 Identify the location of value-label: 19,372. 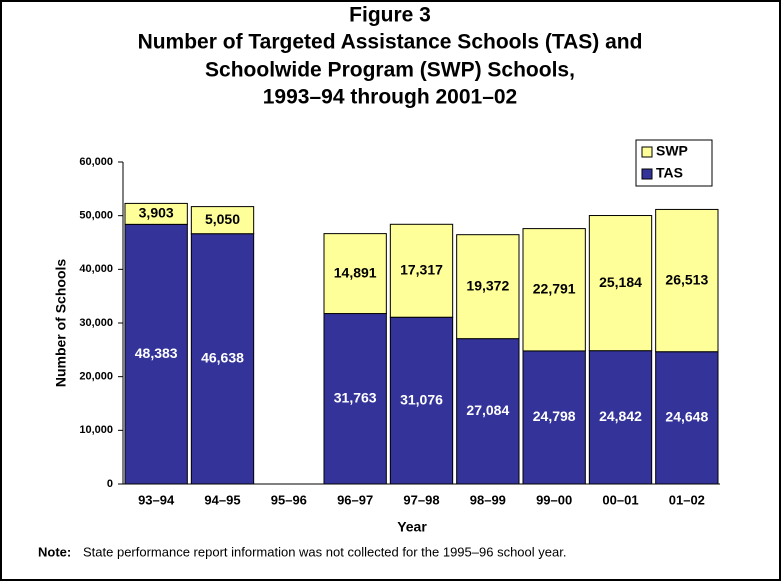
(487, 285).